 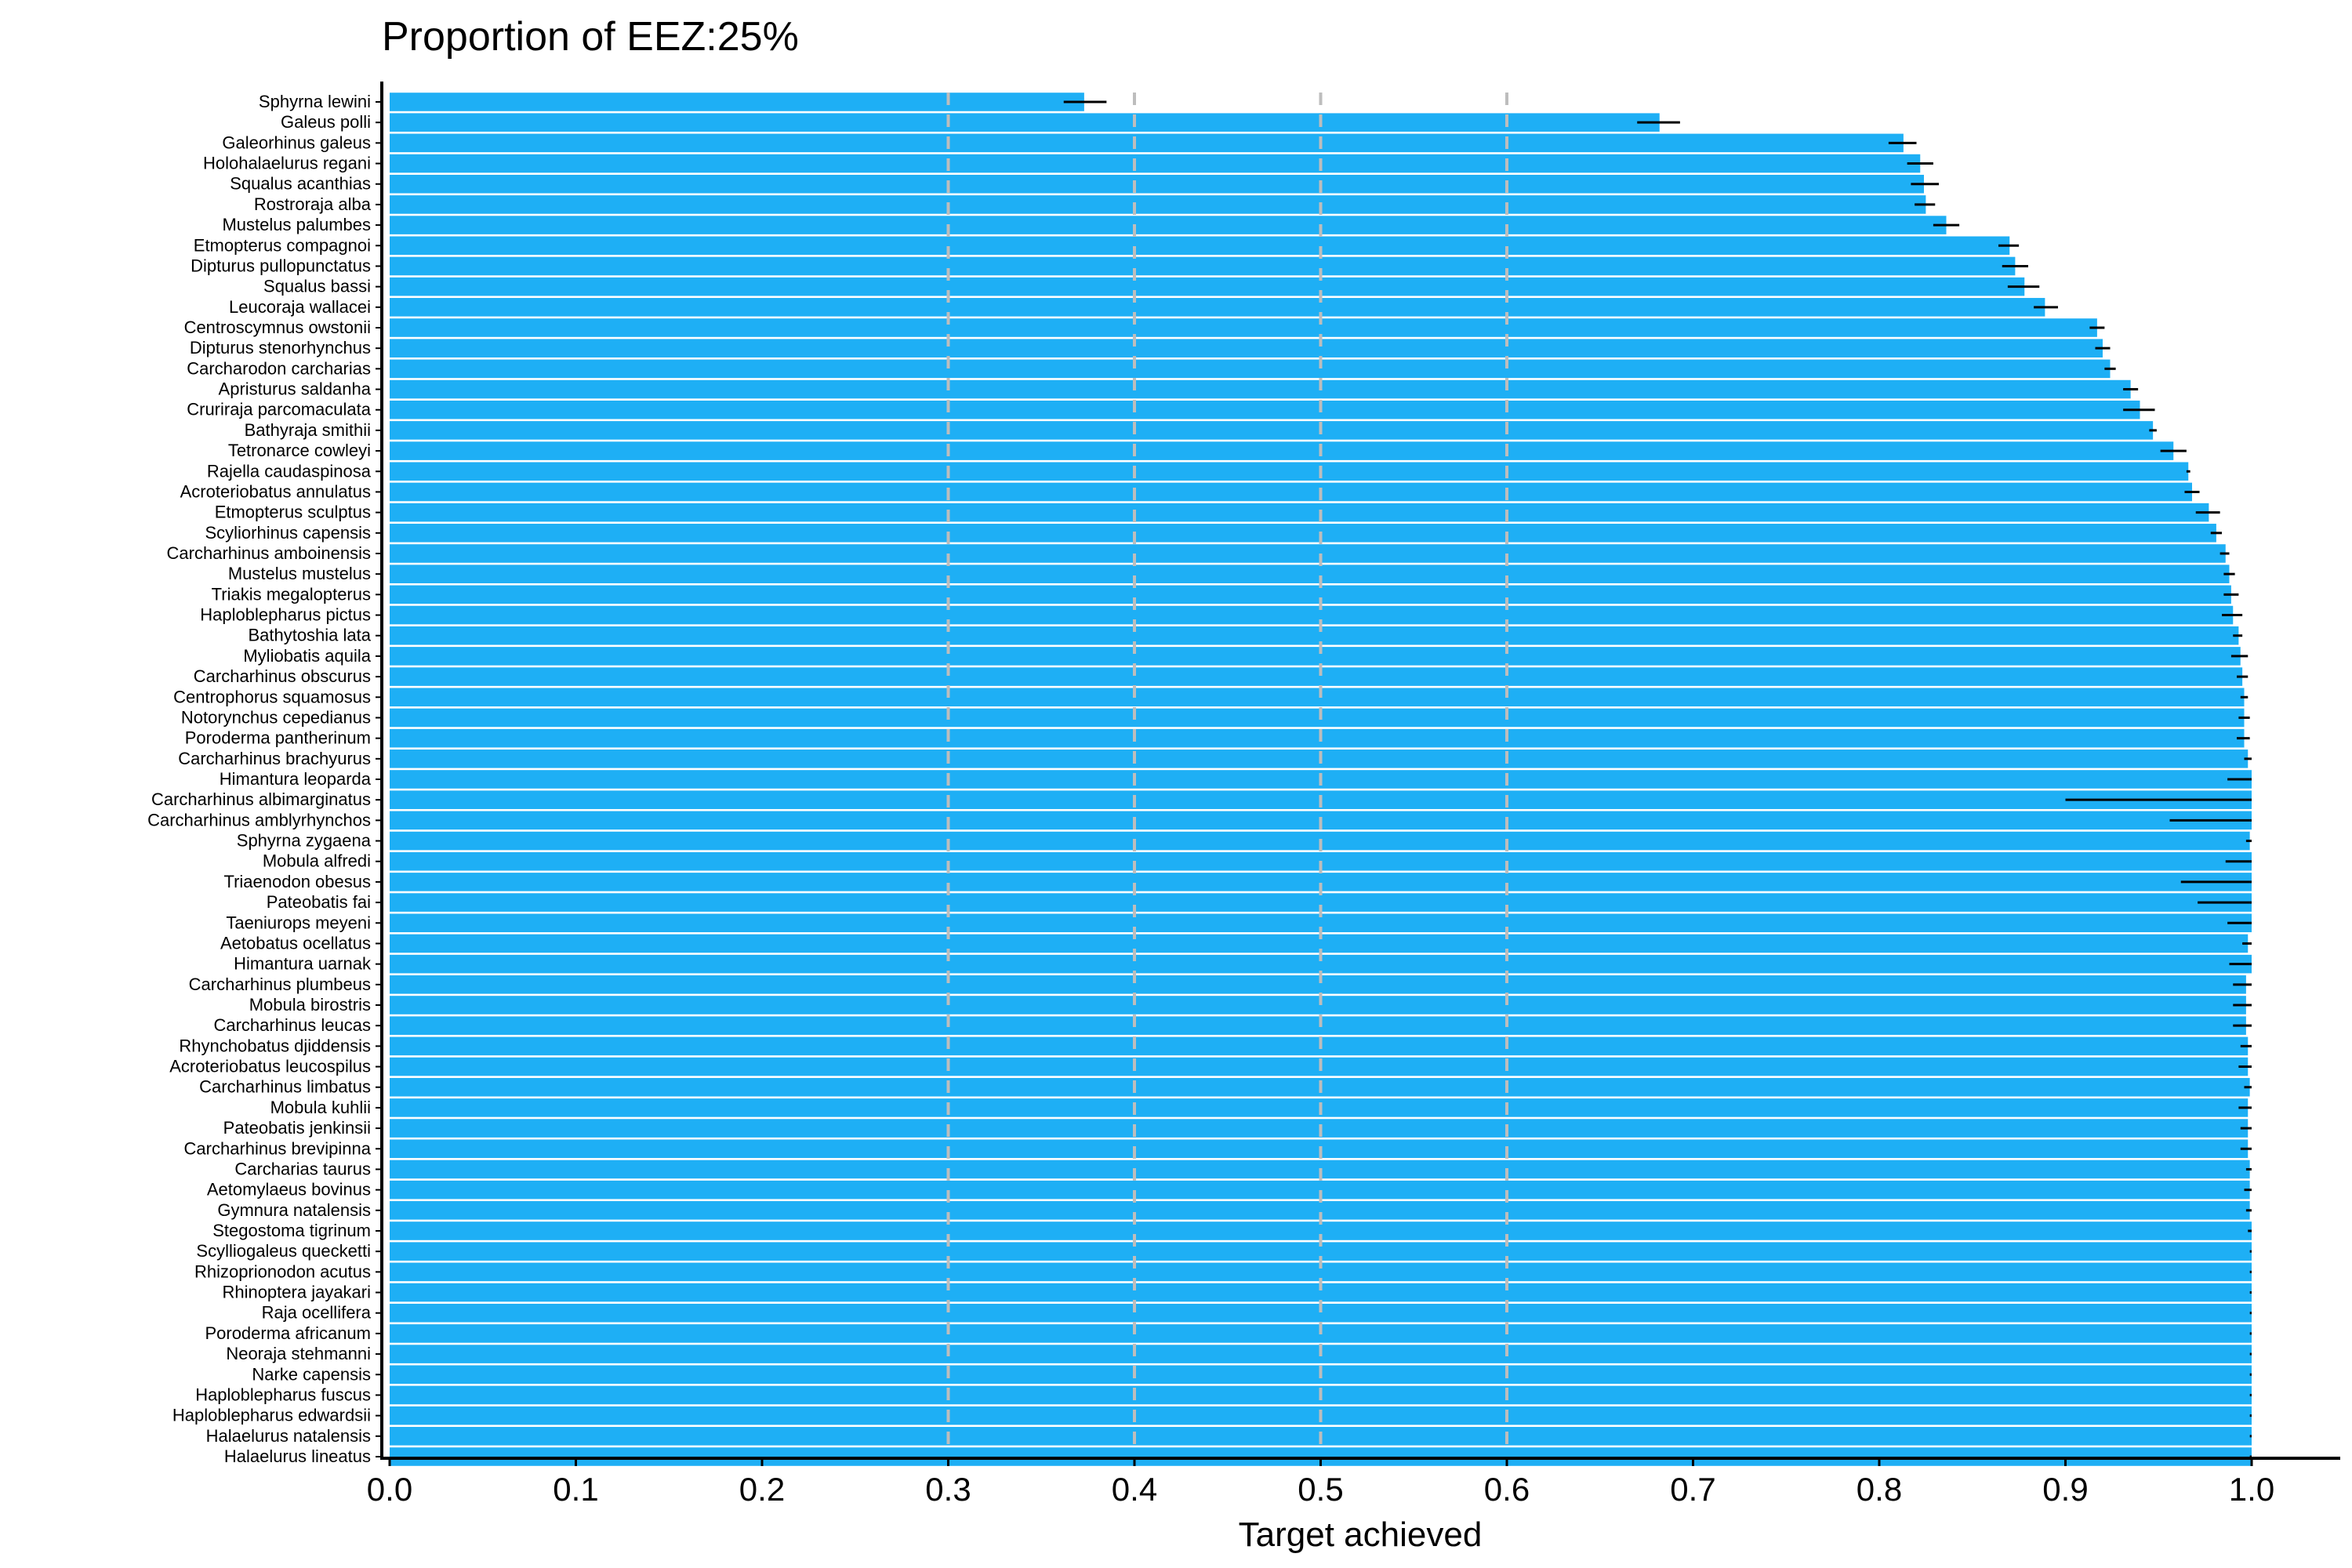 I want to click on category-label: Mobula kuhlii, so click(x=320, y=1107).